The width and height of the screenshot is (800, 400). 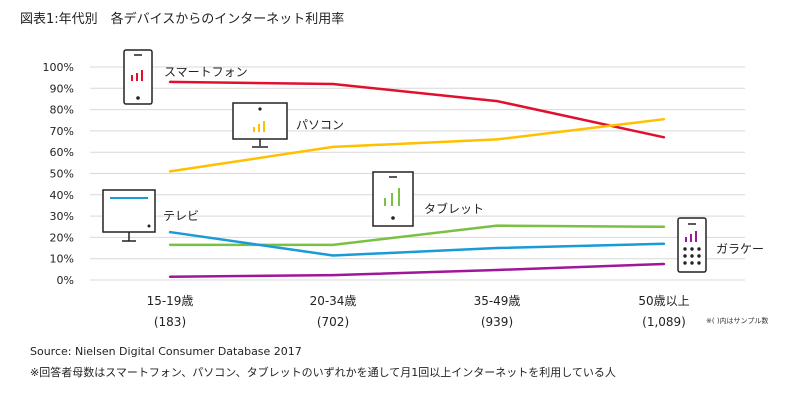 I want to click on y-tick-label: 0%, so click(x=65, y=280).